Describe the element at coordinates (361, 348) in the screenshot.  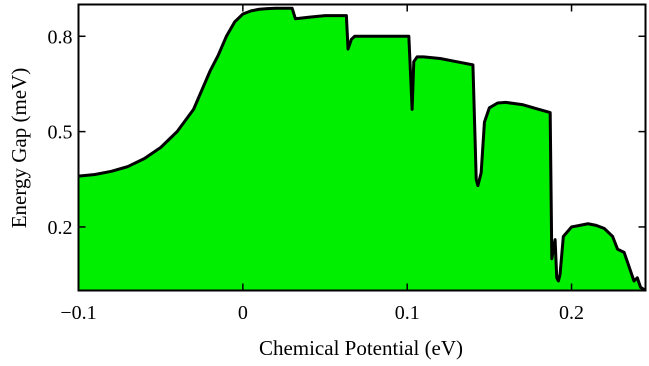
I see `x-axis-label: Chemical Potential (eV)` at that location.